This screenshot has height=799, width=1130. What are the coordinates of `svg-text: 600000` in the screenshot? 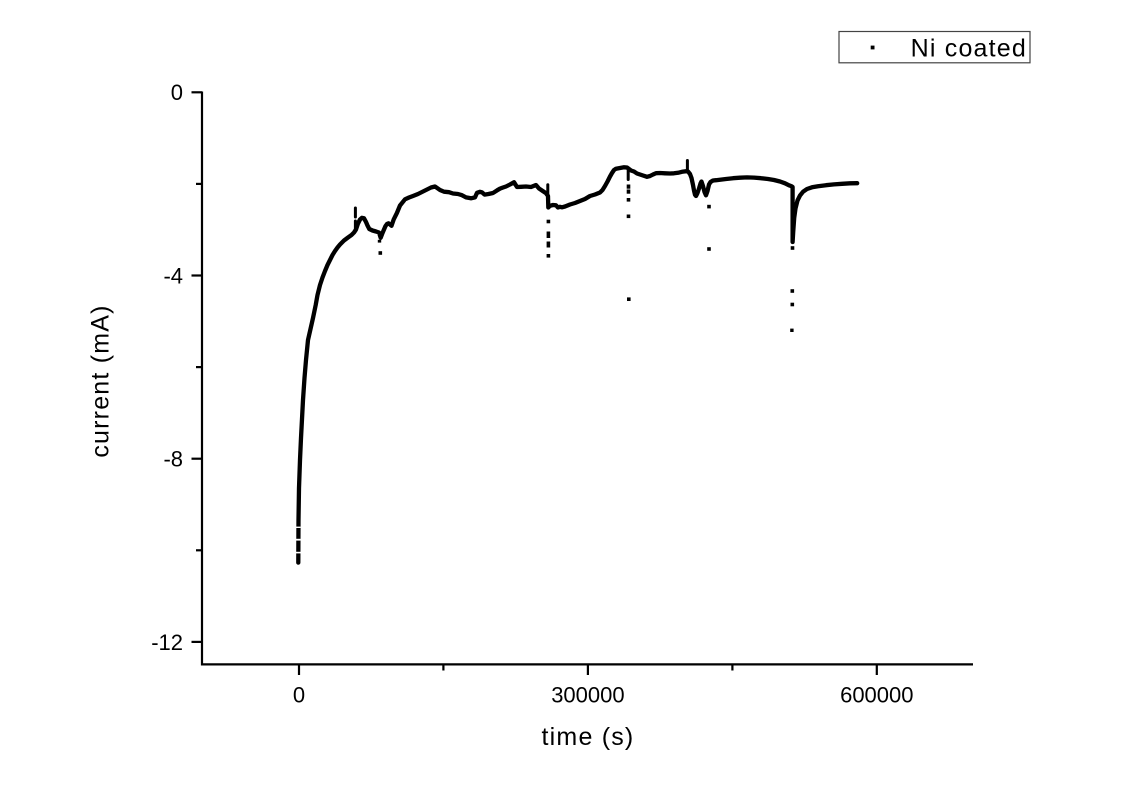 It's located at (876, 695).